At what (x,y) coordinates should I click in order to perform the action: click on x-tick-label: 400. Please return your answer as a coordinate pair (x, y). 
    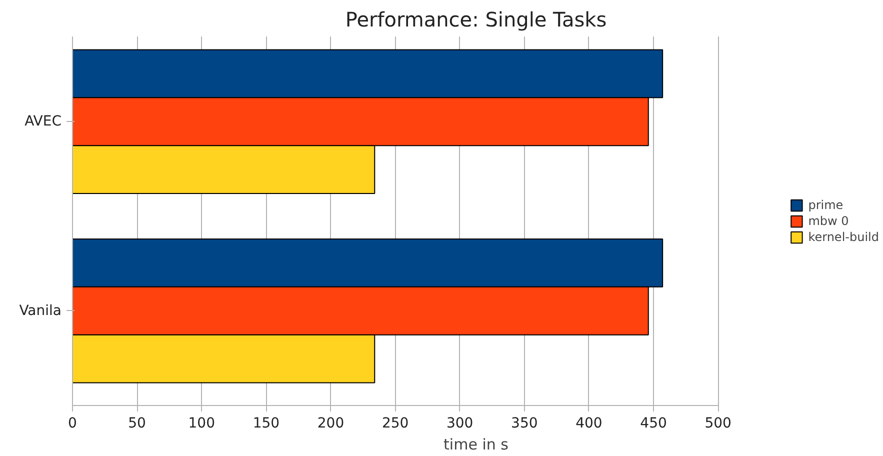
    Looking at the image, I should click on (589, 424).